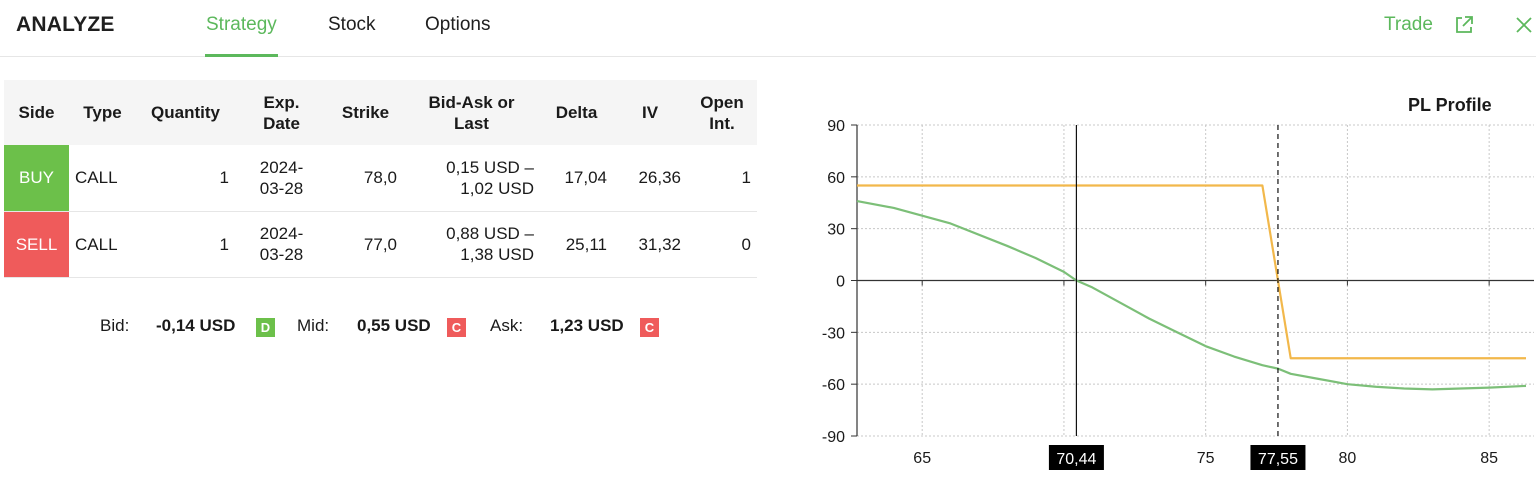 The image size is (1536, 485). Describe the element at coordinates (833, 437) in the screenshot. I see `y-tick-label: -90` at that location.